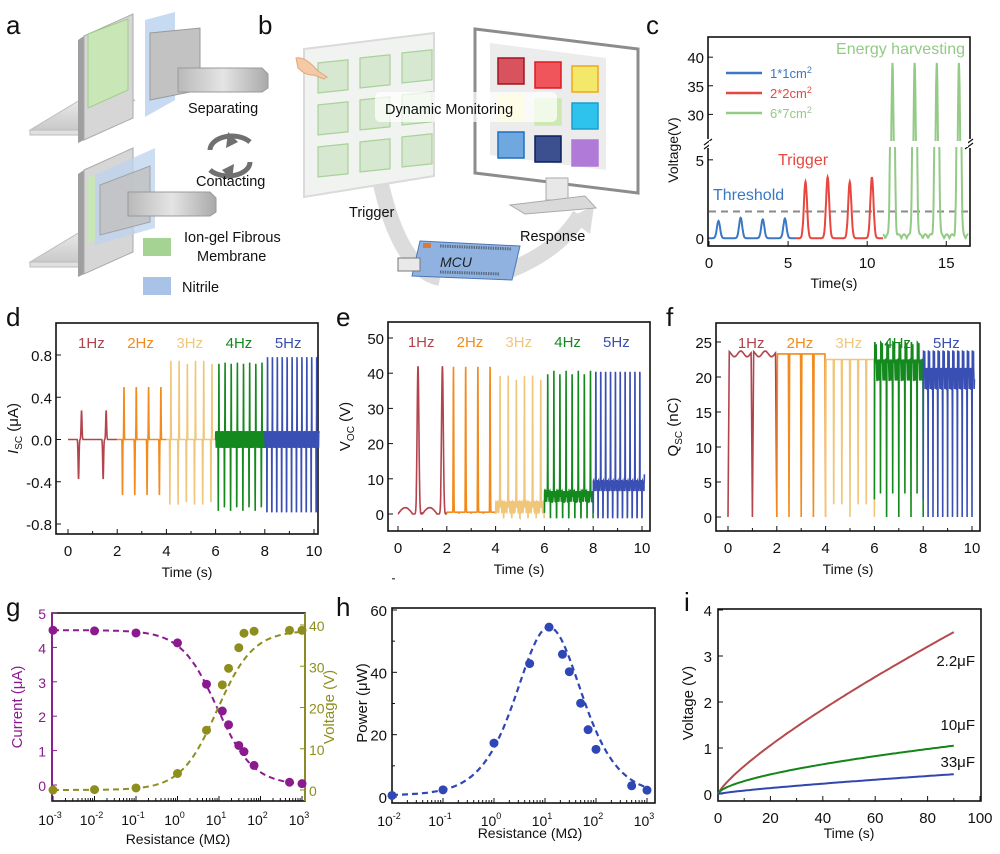  Describe the element at coordinates (708, 703) in the screenshot. I see `y-tick-label: 2` at that location.